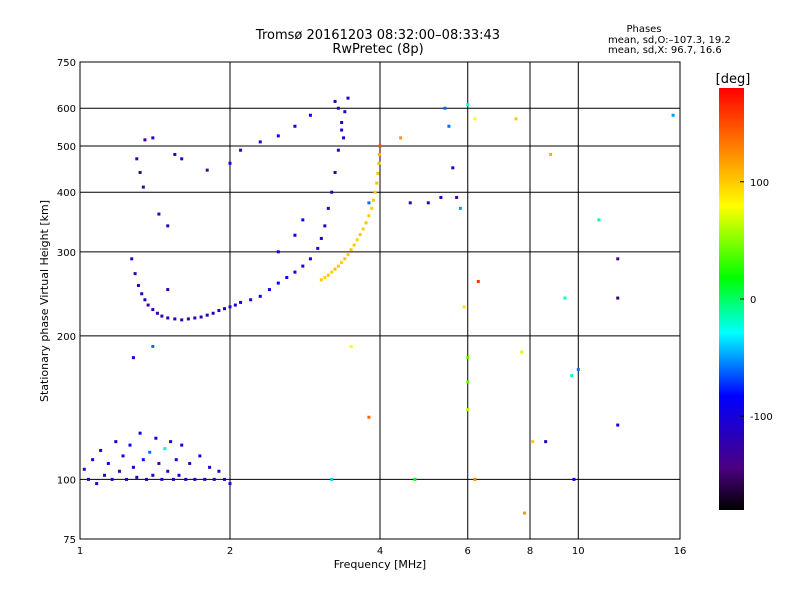  What do you see at coordinates (66, 480) in the screenshot?
I see `y-tick-label: 100` at bounding box center [66, 480].